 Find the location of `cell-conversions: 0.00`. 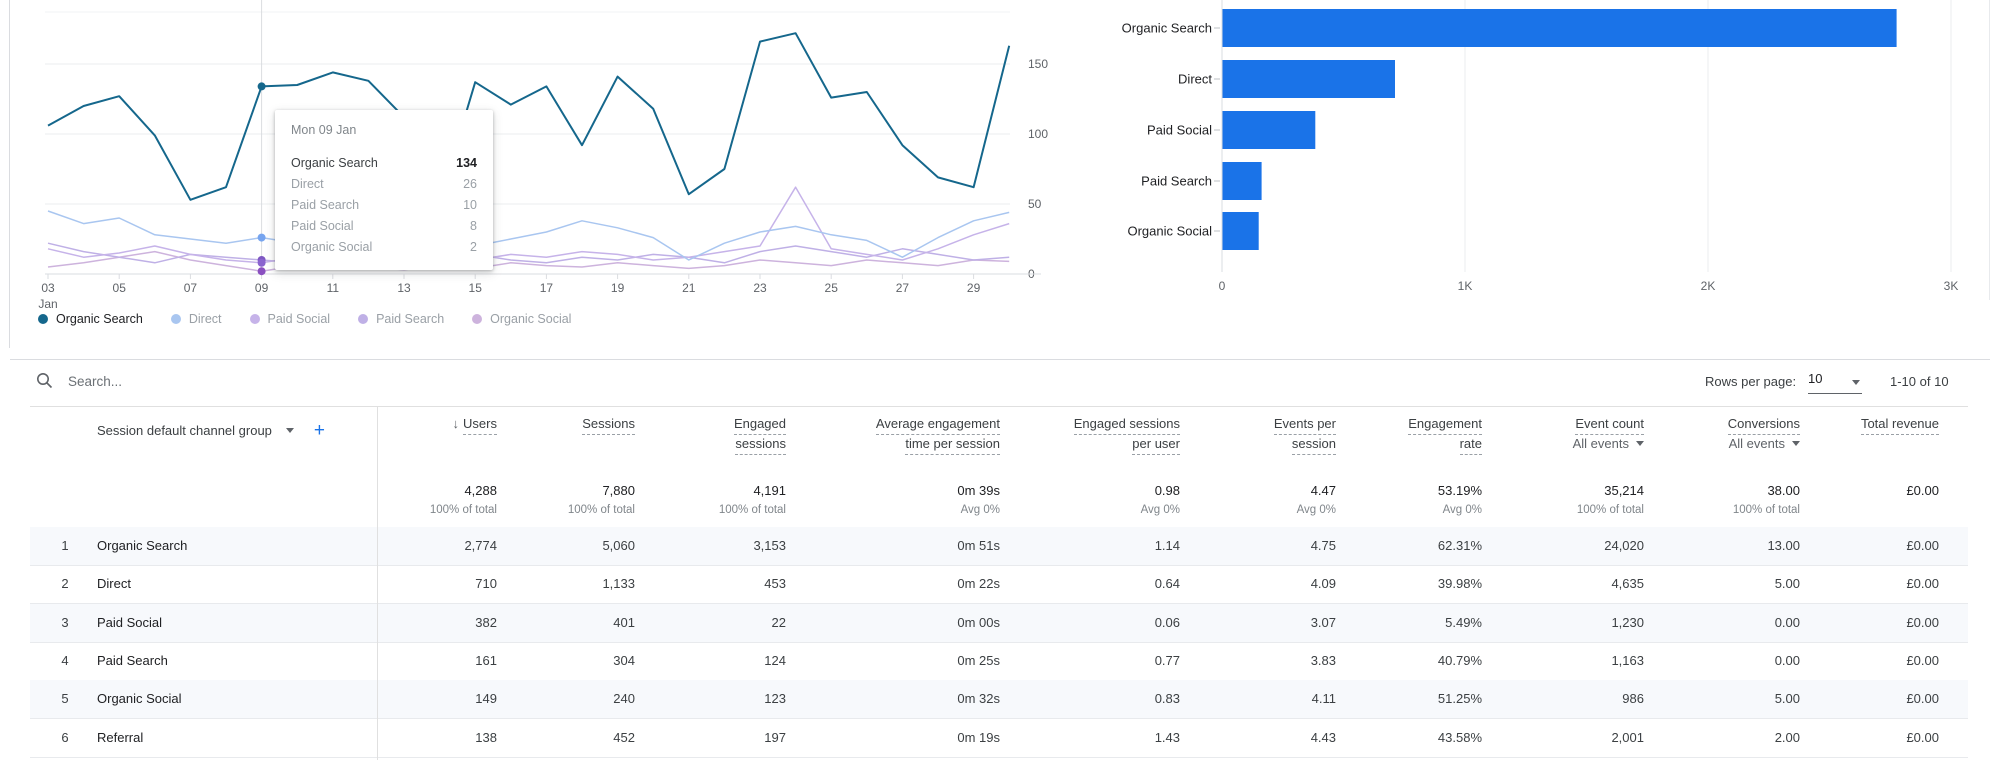

cell-conversions: 0.00 is located at coordinates (1787, 622).